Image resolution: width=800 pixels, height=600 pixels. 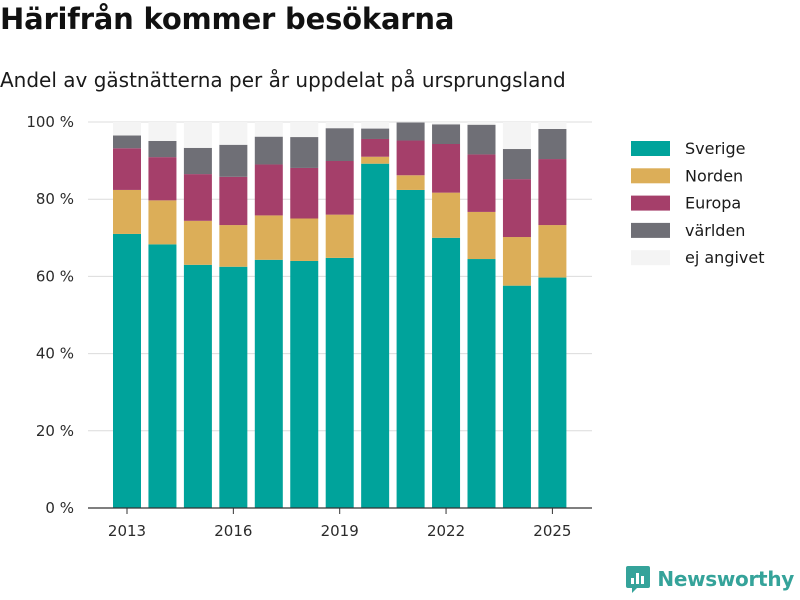 What do you see at coordinates (715, 230) in the screenshot?
I see `legend-label: världen` at bounding box center [715, 230].